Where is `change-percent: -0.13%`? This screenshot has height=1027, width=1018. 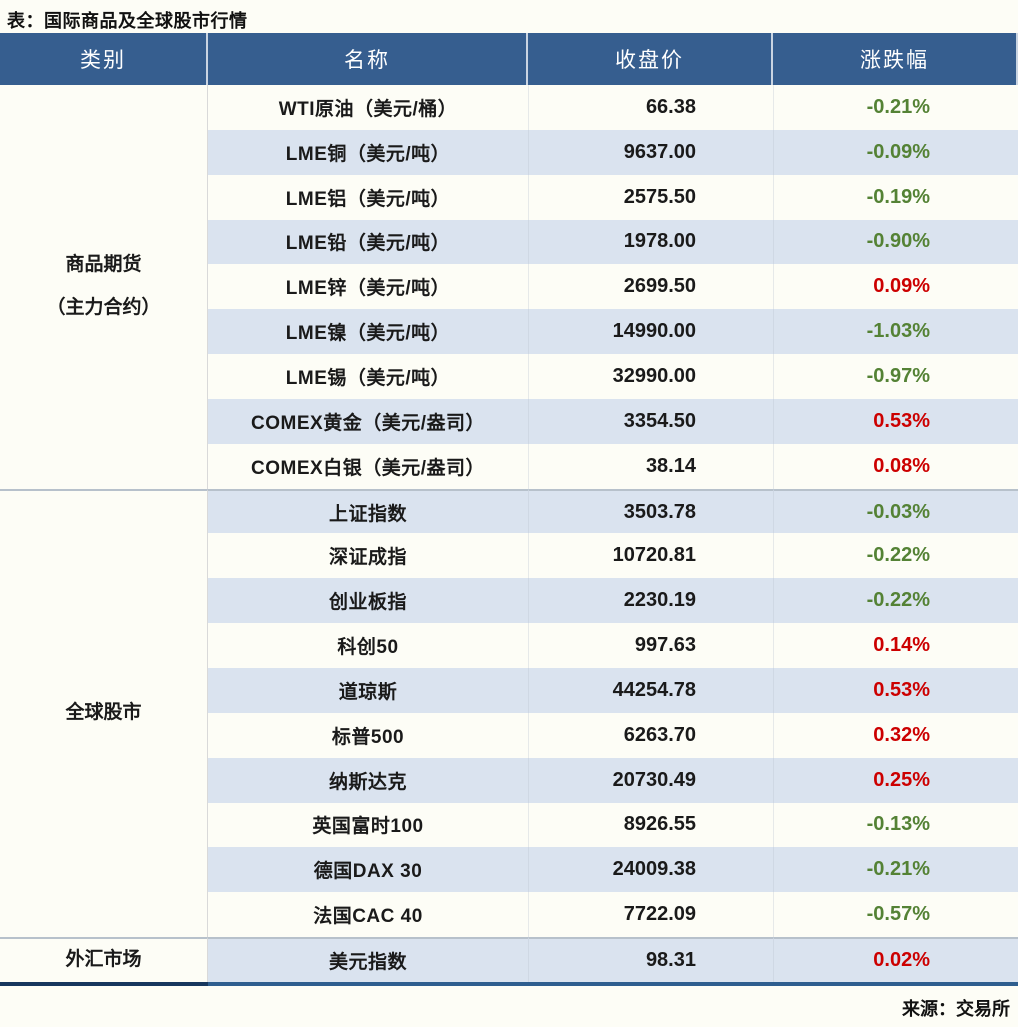
change-percent: -0.13% is located at coordinates (895, 825).